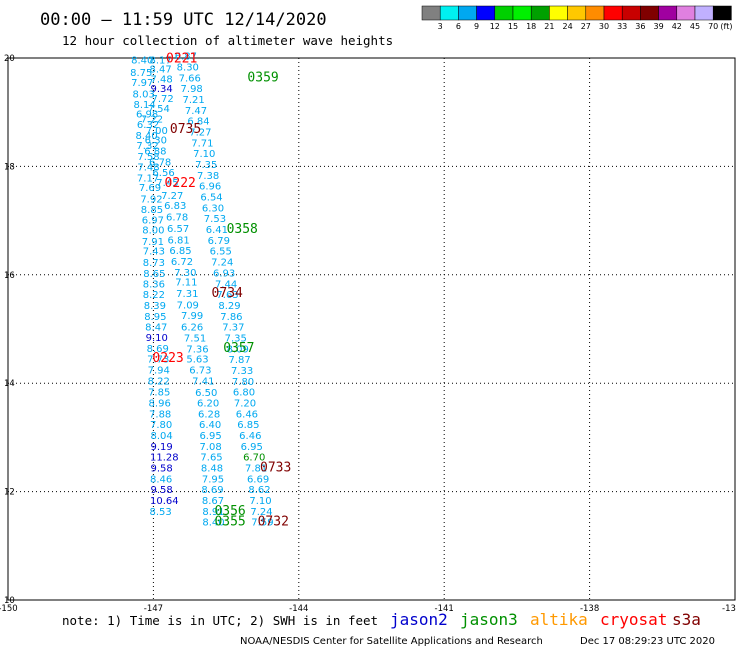 The image size is (740, 650). Describe the element at coordinates (196, 111) in the screenshot. I see `wave-height-value: 7.47` at that location.